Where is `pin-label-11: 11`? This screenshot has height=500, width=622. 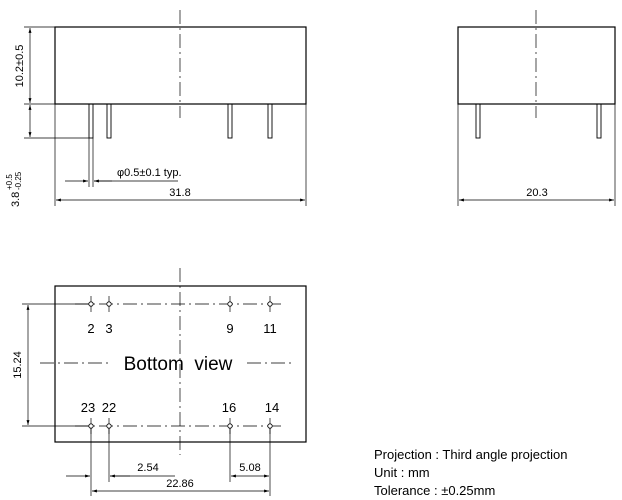 pin-label-11: 11 is located at coordinates (270, 328).